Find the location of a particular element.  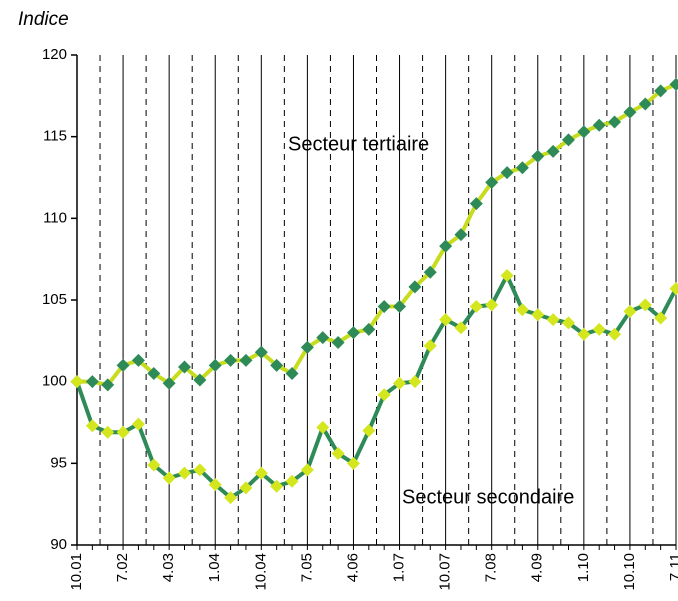

x-tick-label: 7.02 is located at coordinates (122, 567).